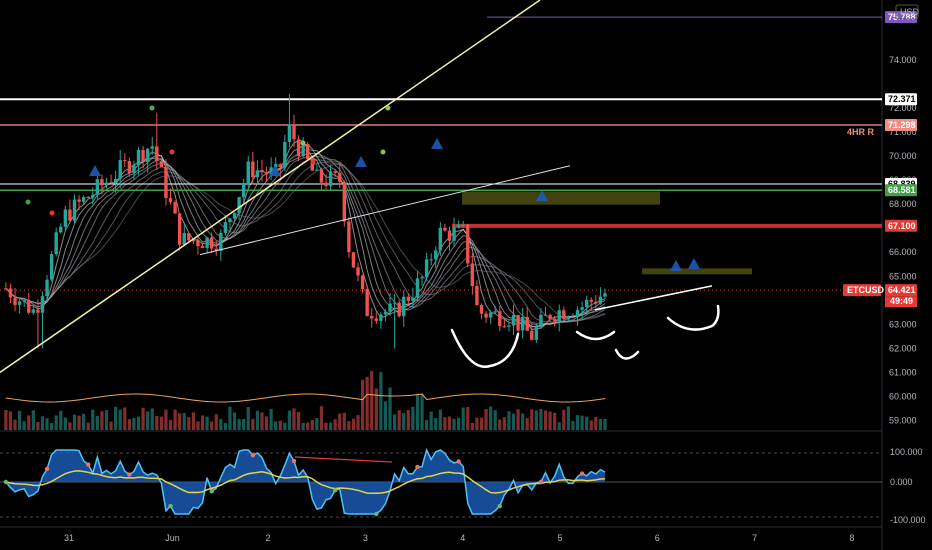 Image resolution: width=932 pixels, height=550 pixels. Describe the element at coordinates (903, 396) in the screenshot. I see `price-tick-label: 60.000` at that location.